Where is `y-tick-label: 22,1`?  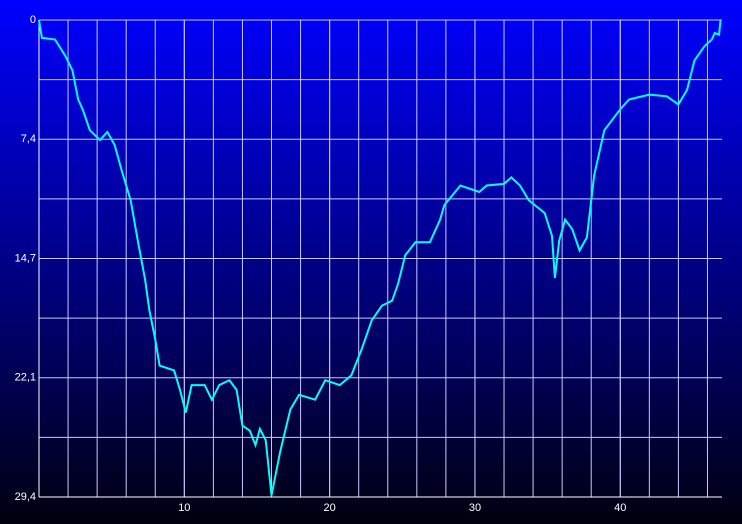 y-tick-label: 22,1 is located at coordinates (25, 378).